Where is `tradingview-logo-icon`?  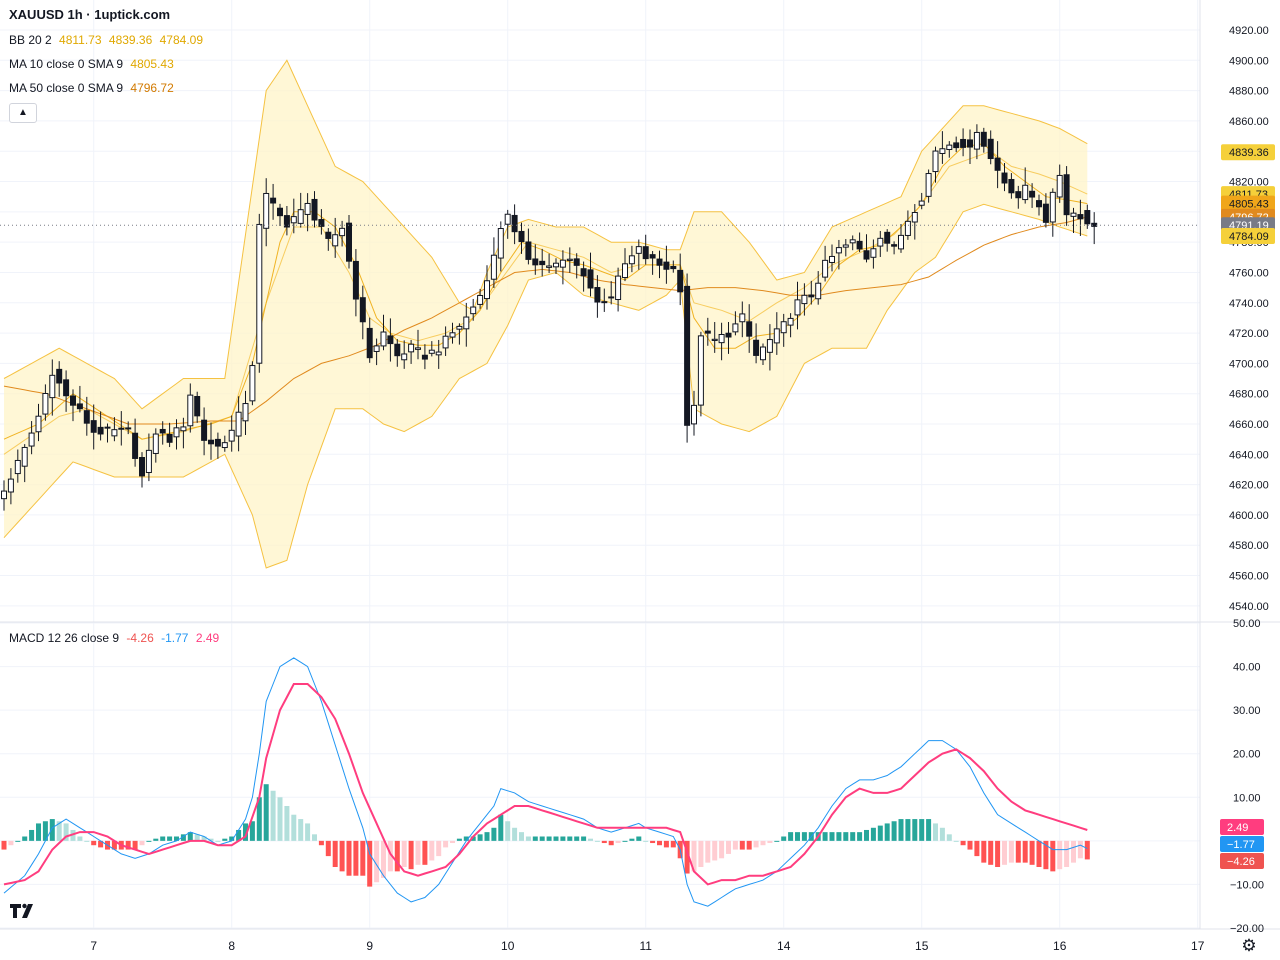 tradingview-logo-icon is located at coordinates (23, 911).